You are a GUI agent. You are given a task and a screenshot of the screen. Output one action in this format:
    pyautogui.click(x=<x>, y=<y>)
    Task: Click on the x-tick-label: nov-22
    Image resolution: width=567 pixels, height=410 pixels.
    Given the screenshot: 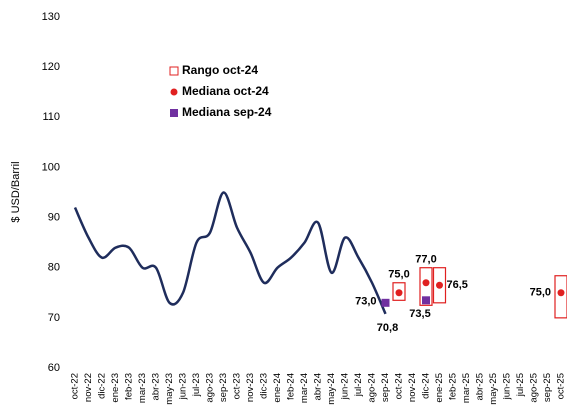 What is the action you would take?
    pyautogui.click(x=88, y=387)
    